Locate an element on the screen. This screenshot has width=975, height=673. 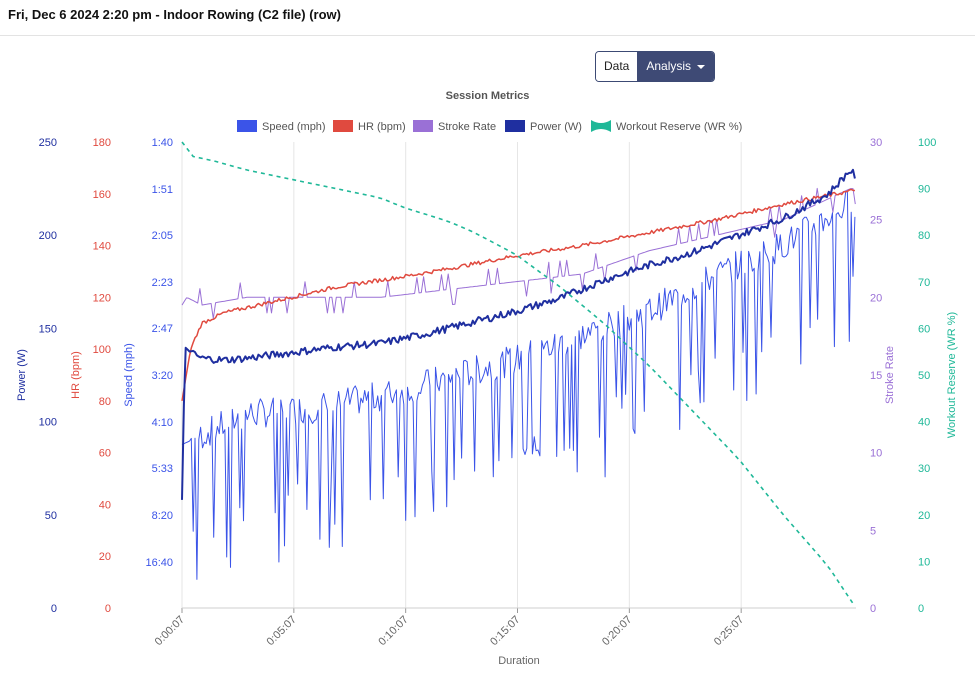
x-tick-label: 0:20:07 is located at coordinates (617, 631).